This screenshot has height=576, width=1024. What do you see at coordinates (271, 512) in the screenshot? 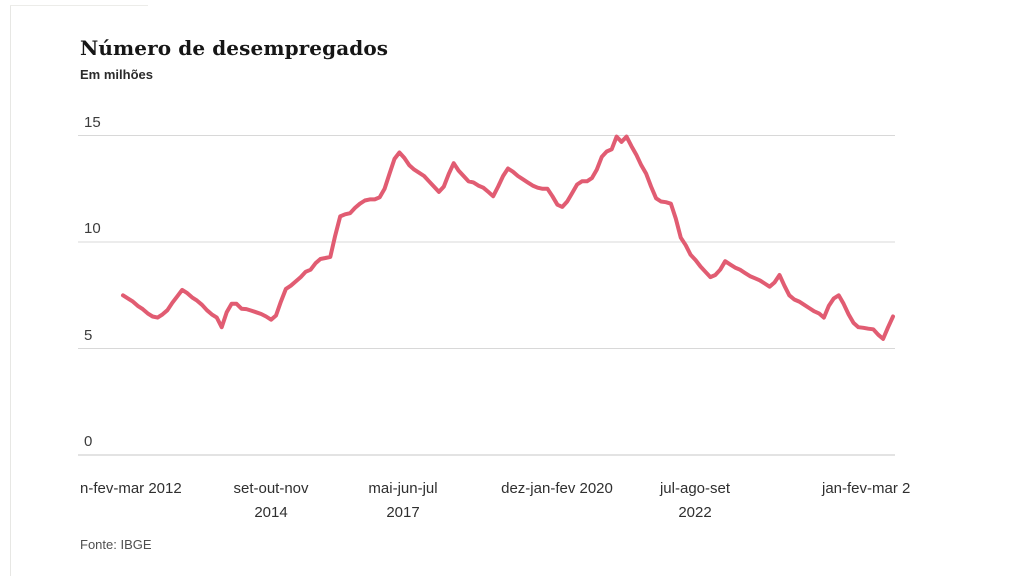
I see `x-tick-label-1: 2014` at bounding box center [271, 512].